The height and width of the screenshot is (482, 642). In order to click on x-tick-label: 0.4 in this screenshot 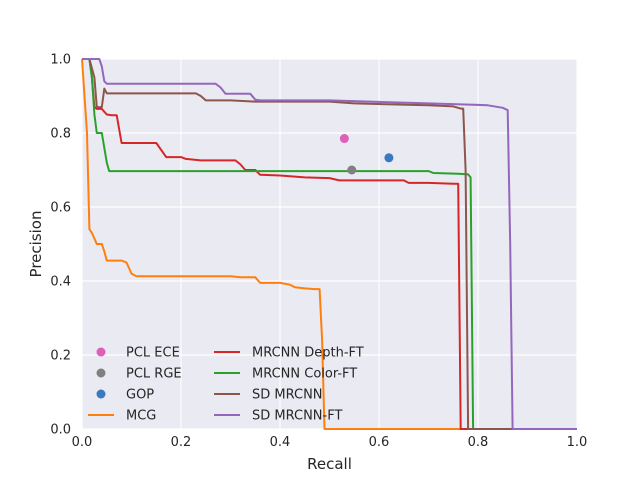, I will do `click(280, 442)`.